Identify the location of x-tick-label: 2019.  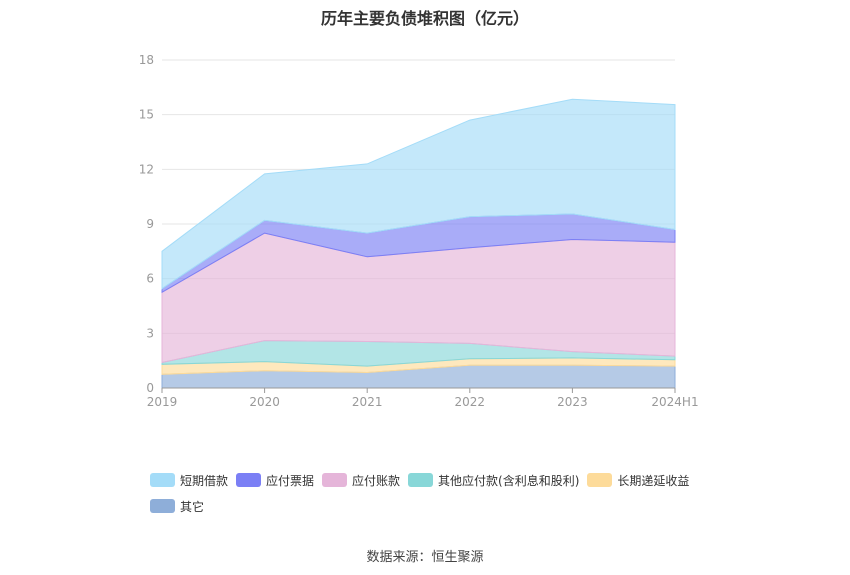
(162, 402).